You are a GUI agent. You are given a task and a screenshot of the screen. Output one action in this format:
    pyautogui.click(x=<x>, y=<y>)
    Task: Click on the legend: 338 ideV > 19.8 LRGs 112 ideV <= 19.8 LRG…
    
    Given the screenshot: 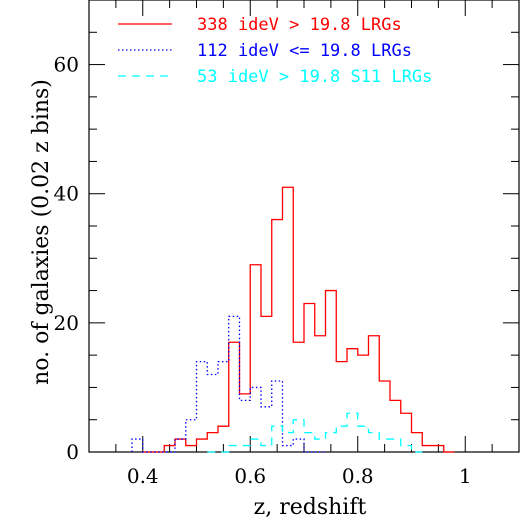 What is the action you would take?
    pyautogui.click(x=275, y=51)
    